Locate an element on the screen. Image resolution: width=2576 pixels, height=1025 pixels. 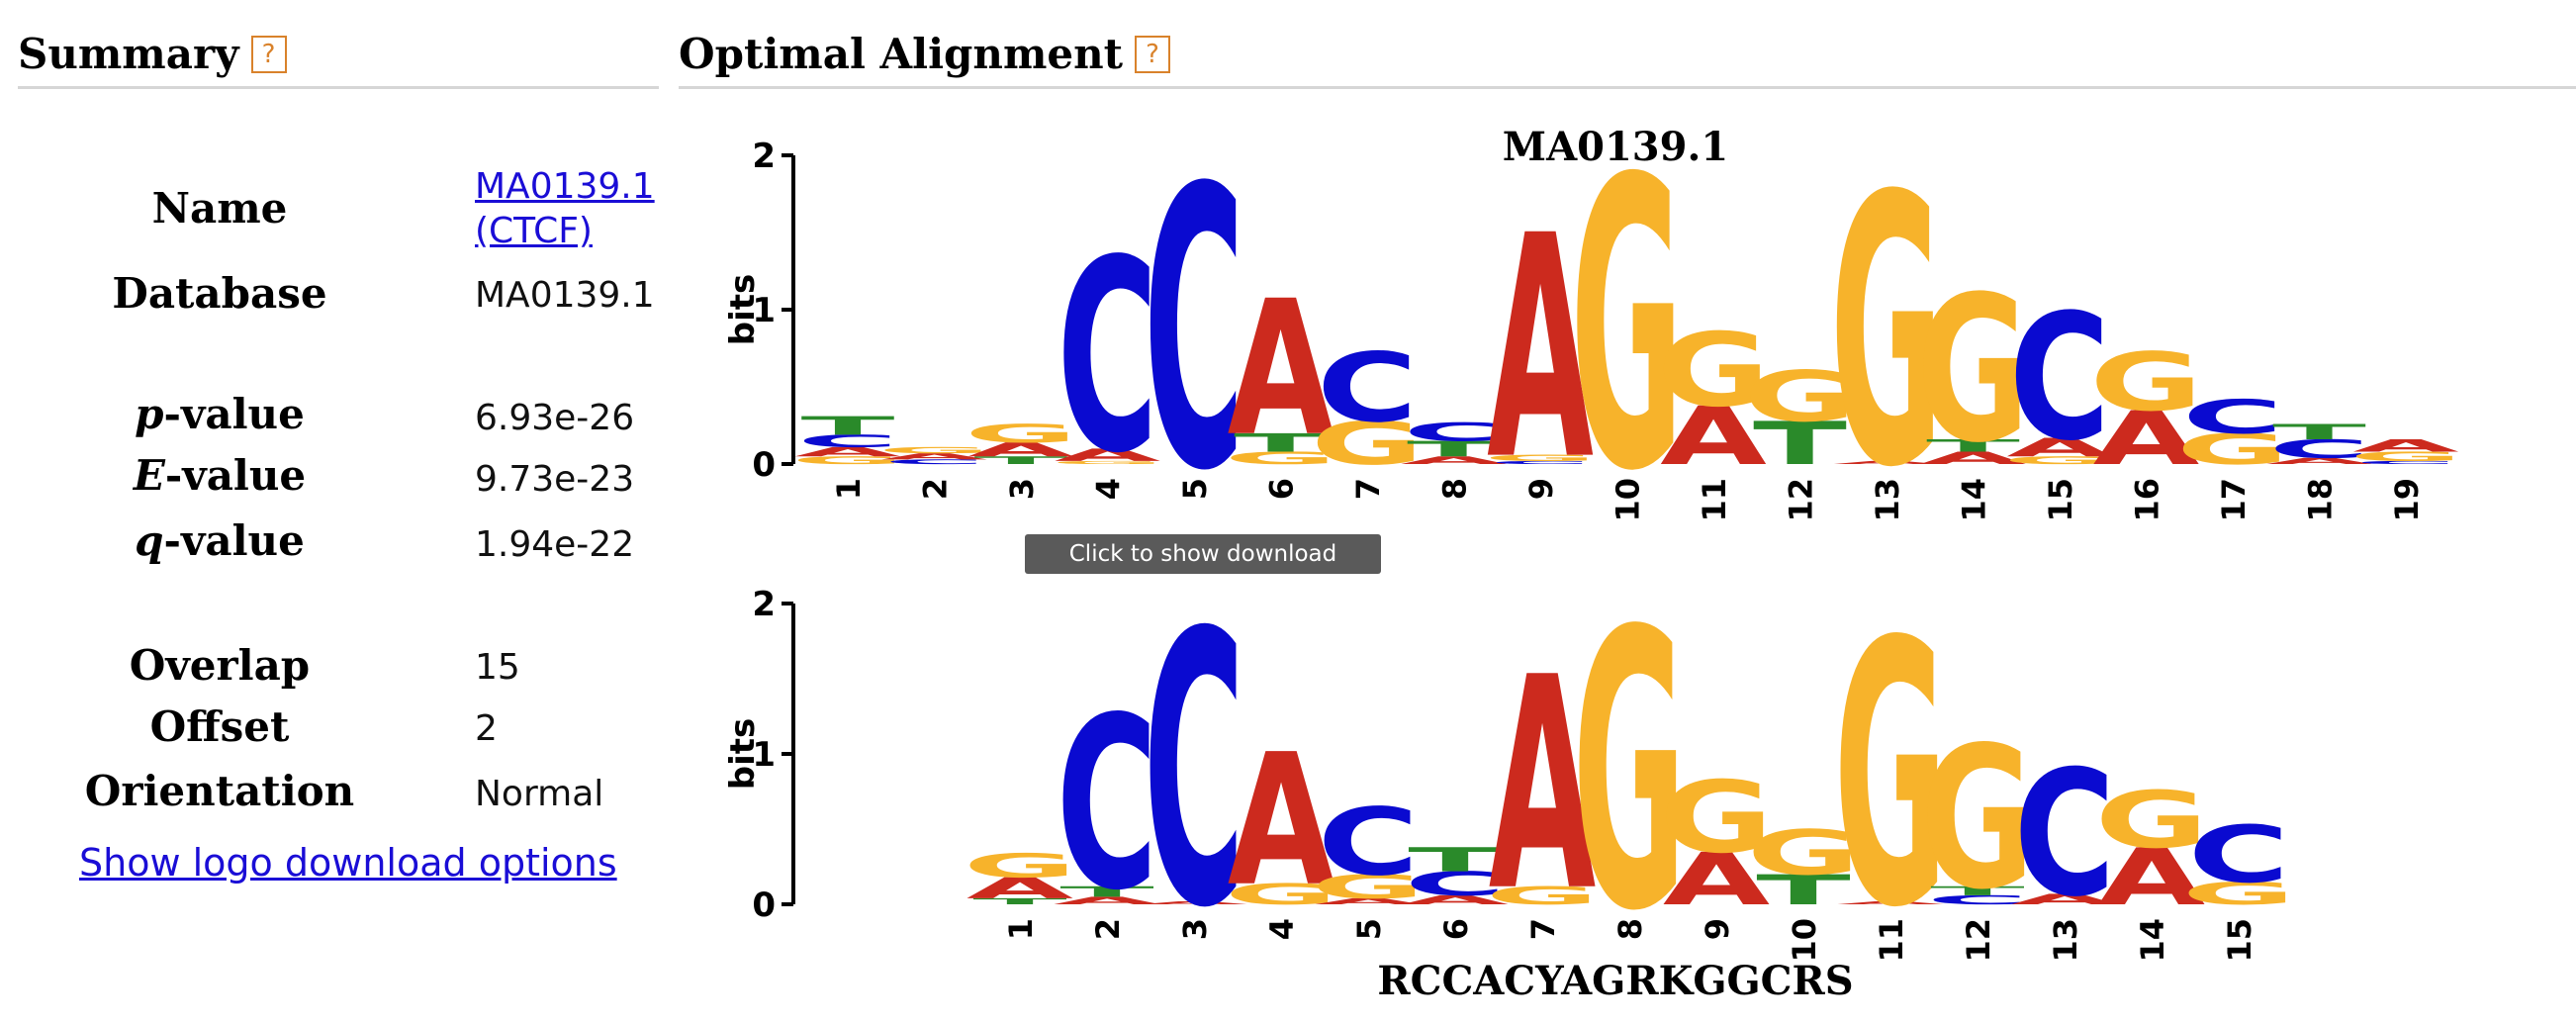
position-label: 2 is located at coordinates (1108, 929).